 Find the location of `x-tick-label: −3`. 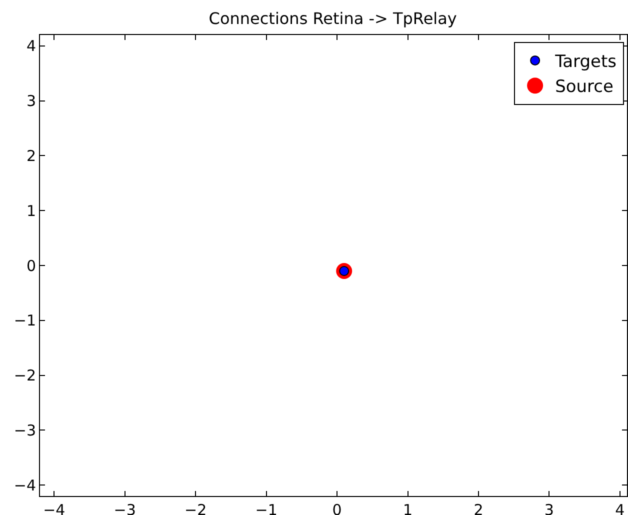

x-tick-label: −3 is located at coordinates (125, 508).